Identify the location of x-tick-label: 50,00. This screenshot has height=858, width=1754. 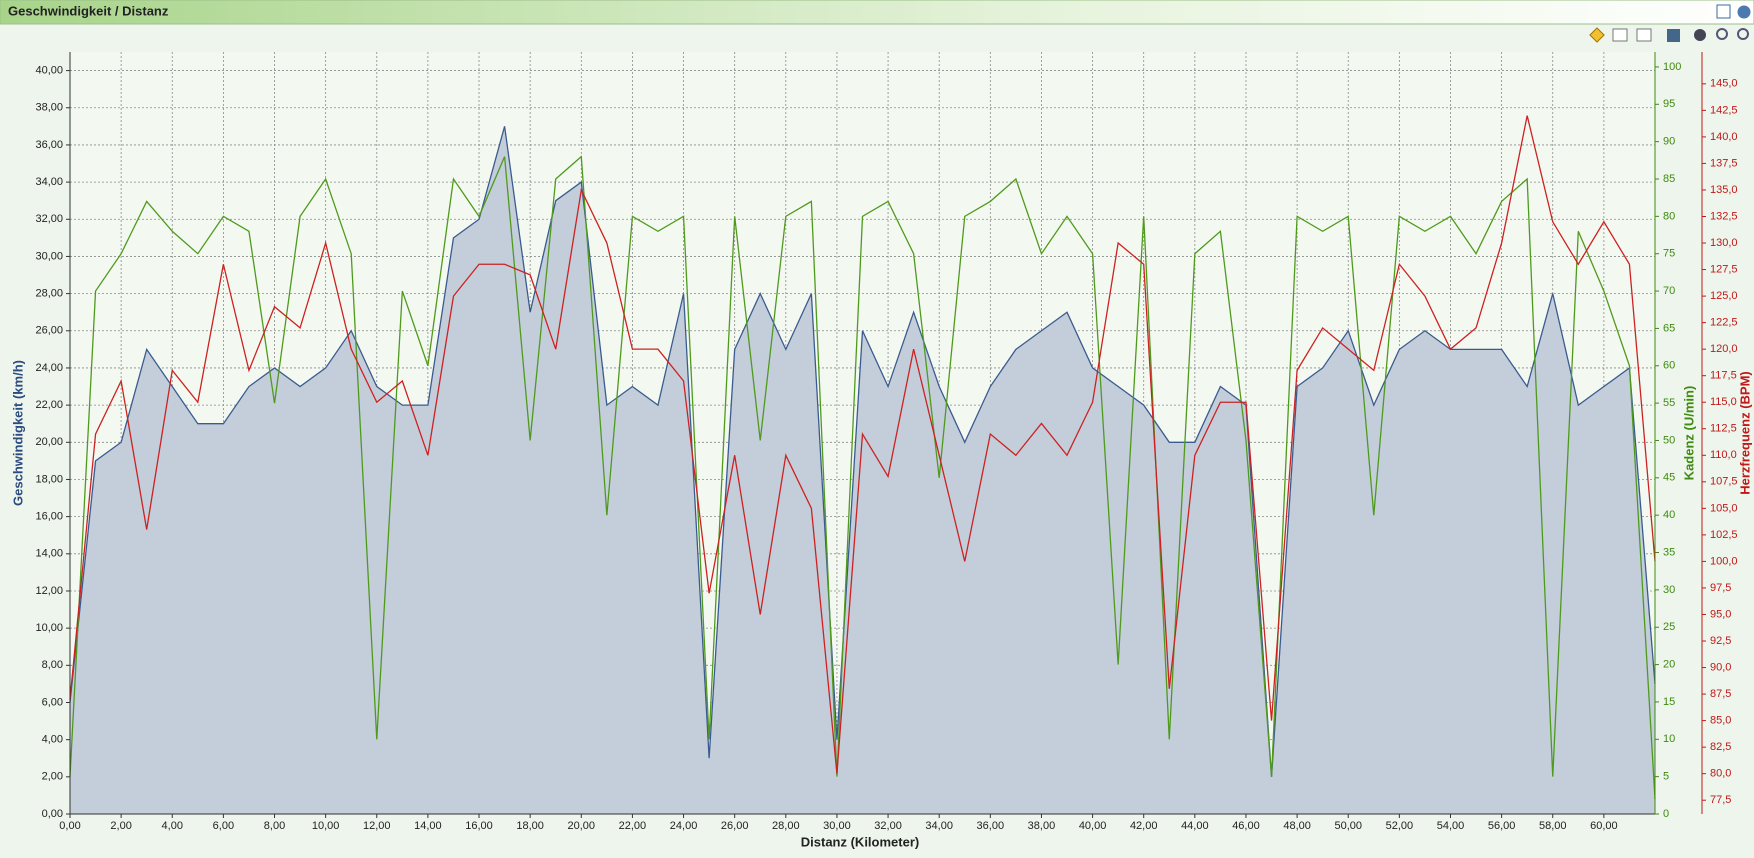
(1348, 826).